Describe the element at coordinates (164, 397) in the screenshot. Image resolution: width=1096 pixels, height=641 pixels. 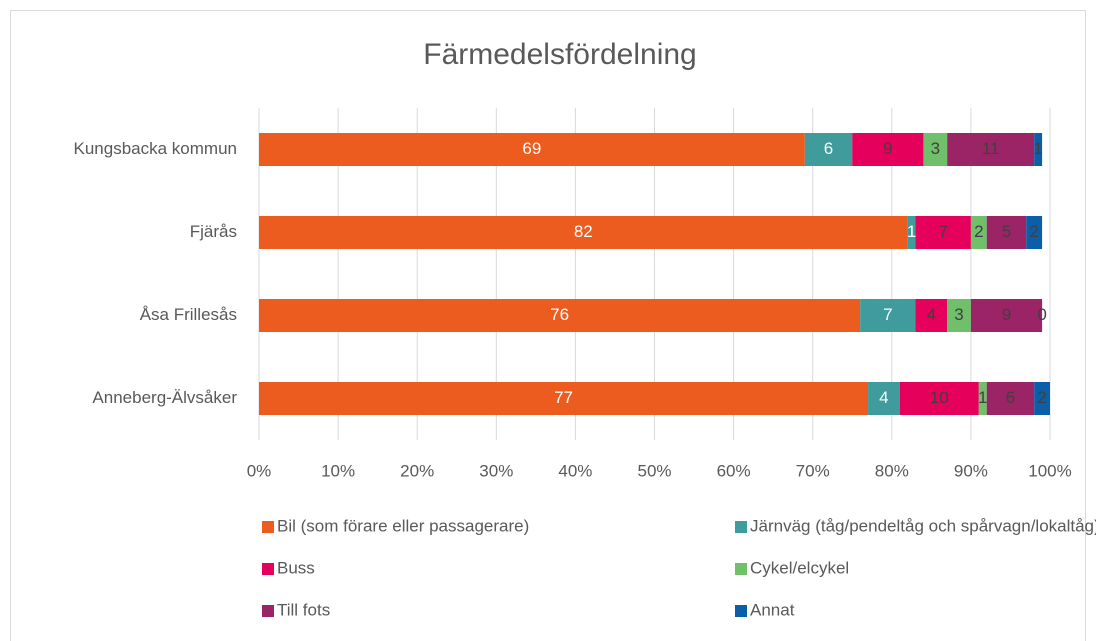
I see `y-tick-label: Anneberg-Älvsåker` at that location.